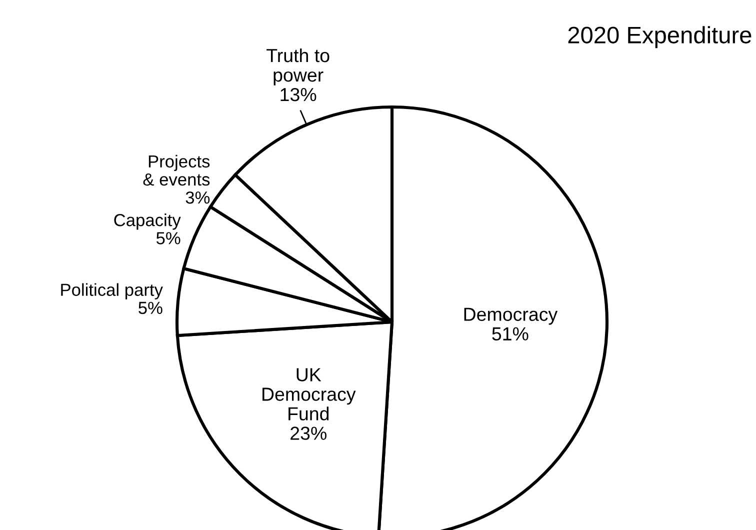 The height and width of the screenshot is (530, 756). I want to click on data-label: 23%, so click(308, 433).